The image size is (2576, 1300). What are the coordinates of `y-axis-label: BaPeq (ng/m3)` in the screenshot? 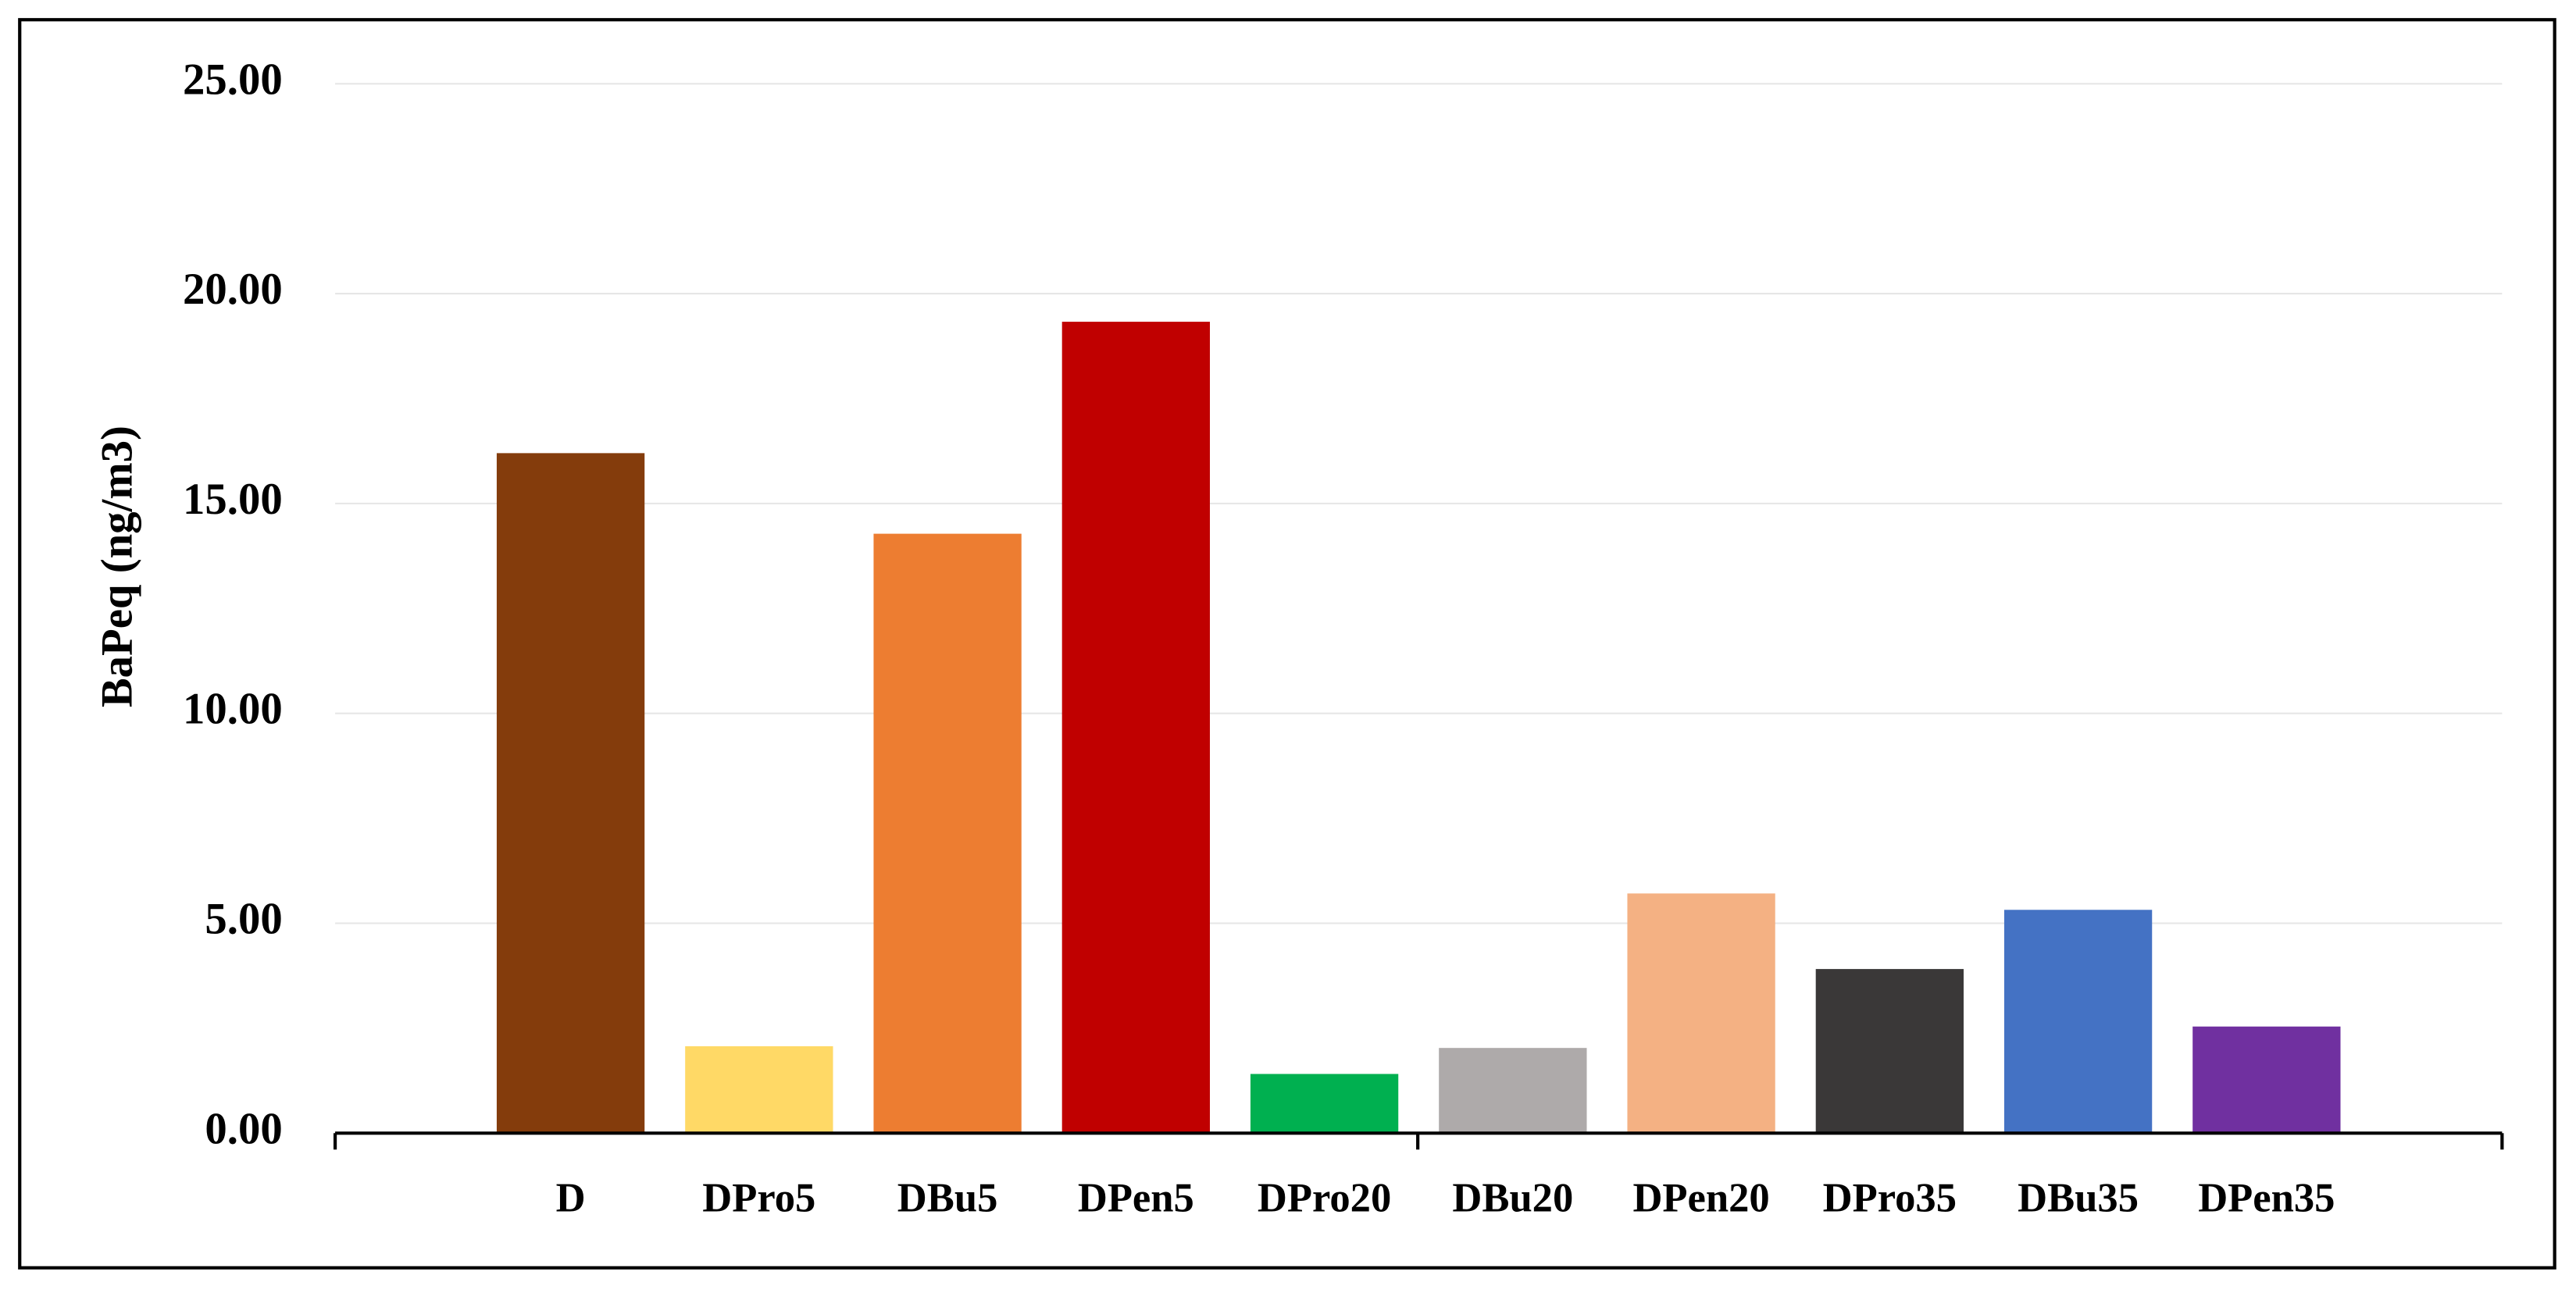 It's located at (117, 566).